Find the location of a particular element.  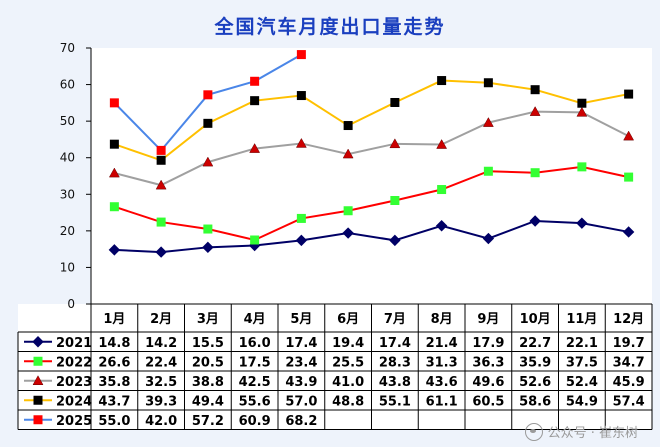

table-cell-value: 22.7 is located at coordinates (535, 343).